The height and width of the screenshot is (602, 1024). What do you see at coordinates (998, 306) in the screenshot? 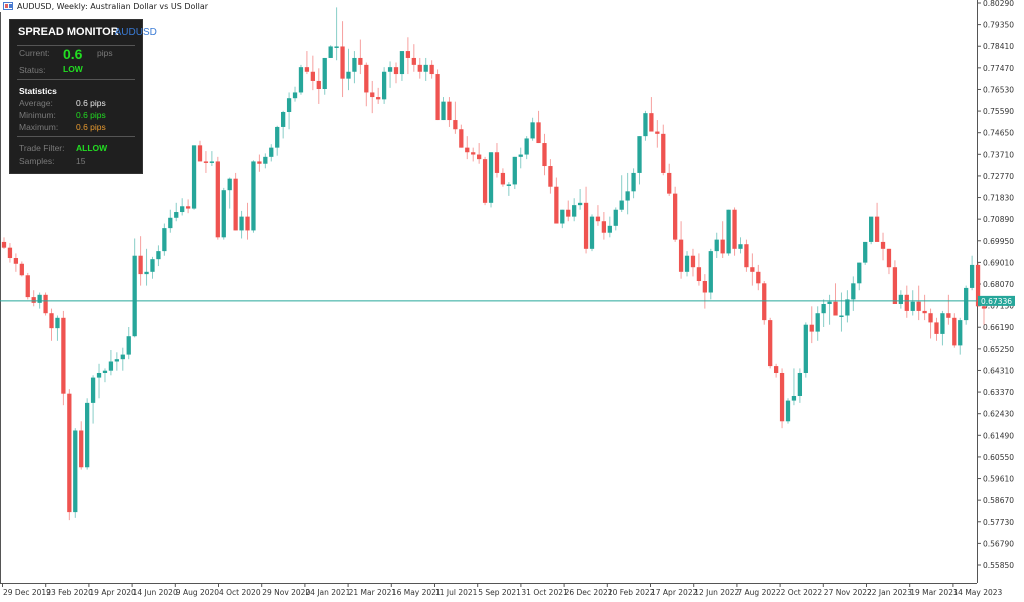
I see `price-tick-label: 0.67130` at bounding box center [998, 306].